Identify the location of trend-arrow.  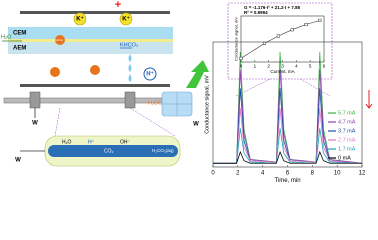
(369, 99).